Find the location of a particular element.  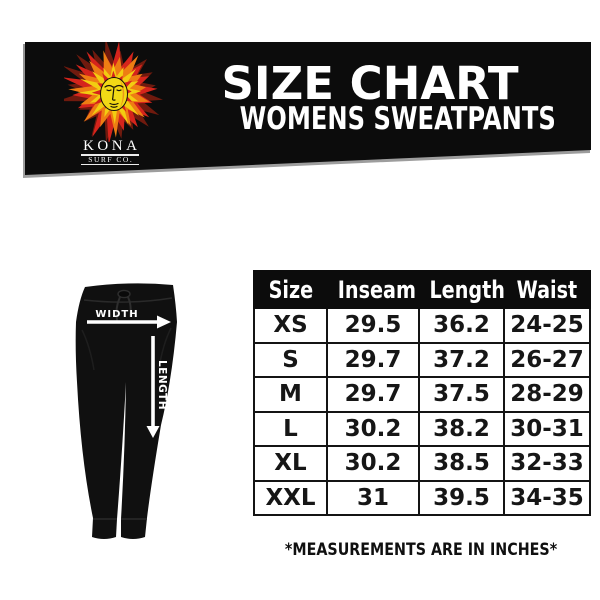

cell-size: XS is located at coordinates (290, 325).